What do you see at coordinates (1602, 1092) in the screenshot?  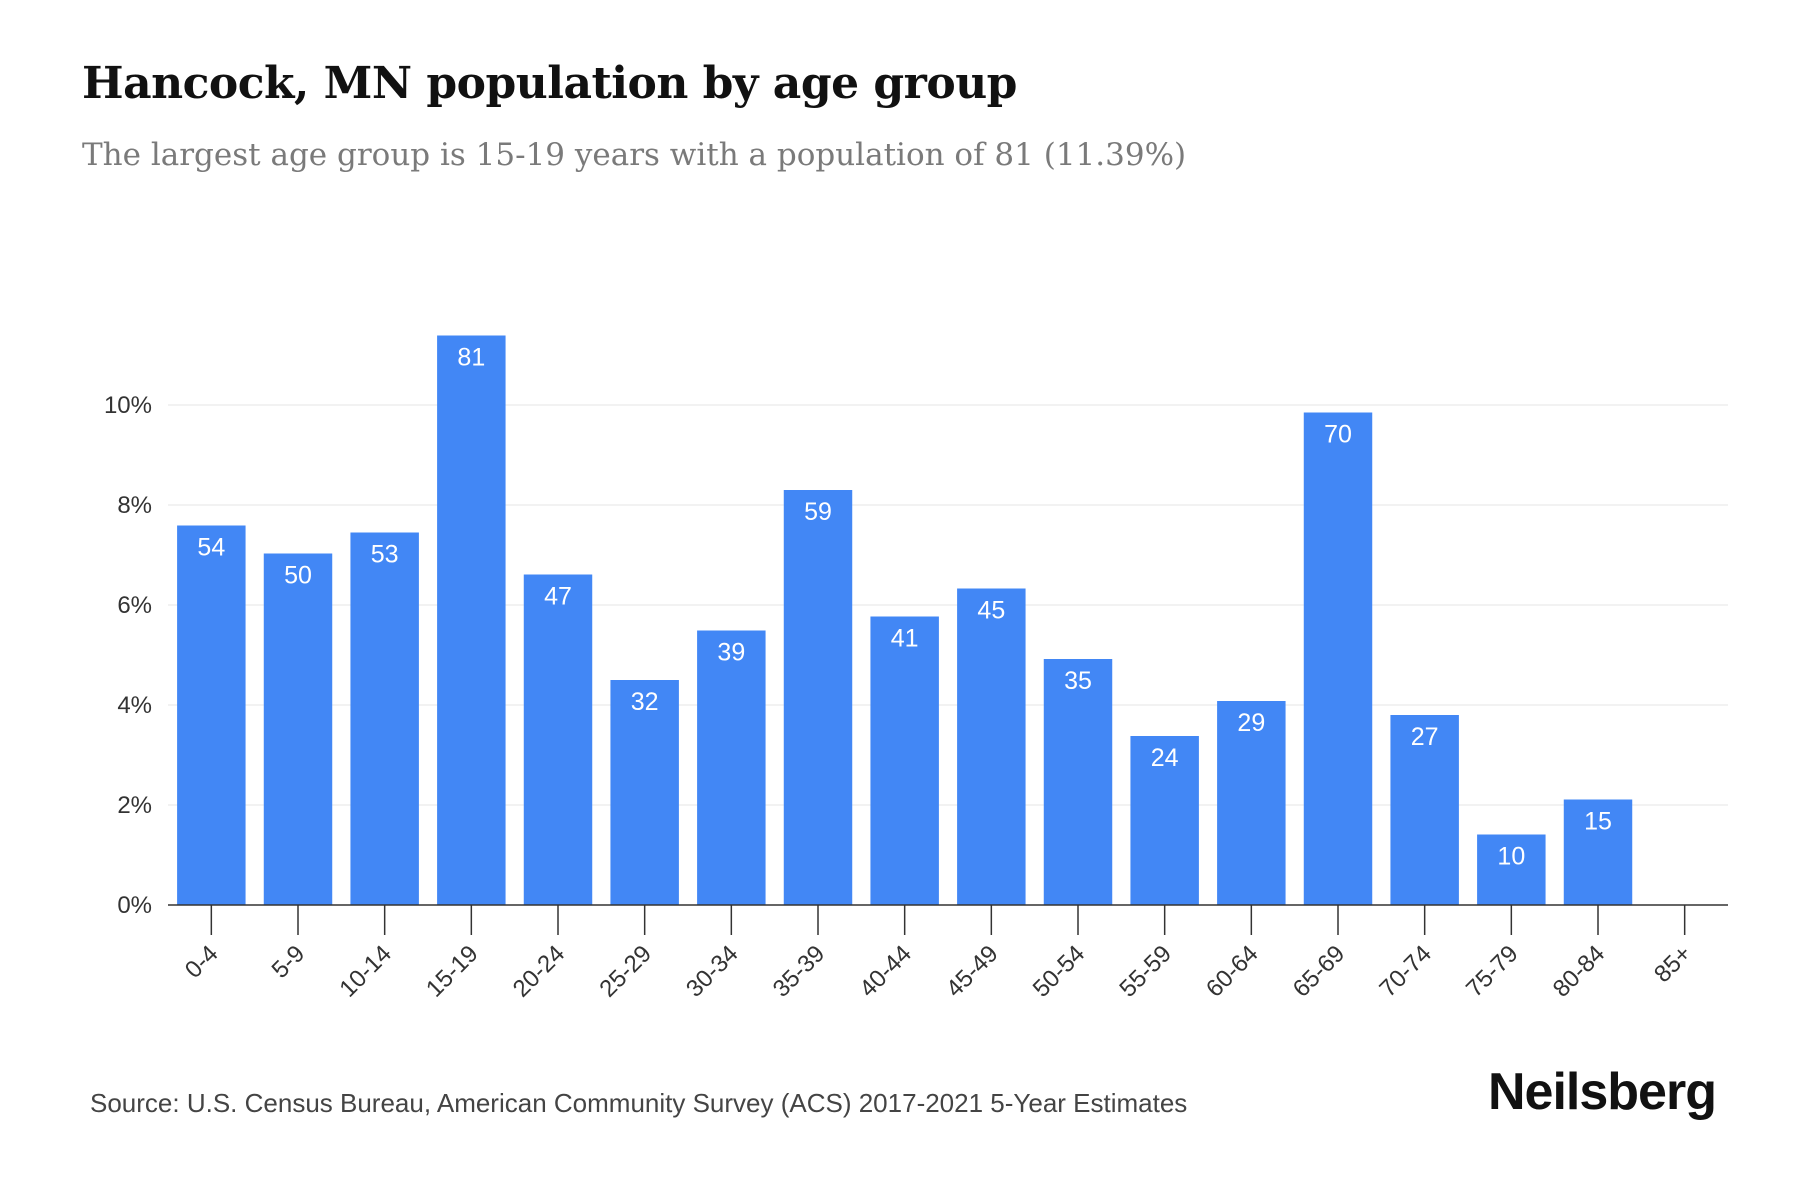 I see `brand-logo: Neilsberg` at bounding box center [1602, 1092].